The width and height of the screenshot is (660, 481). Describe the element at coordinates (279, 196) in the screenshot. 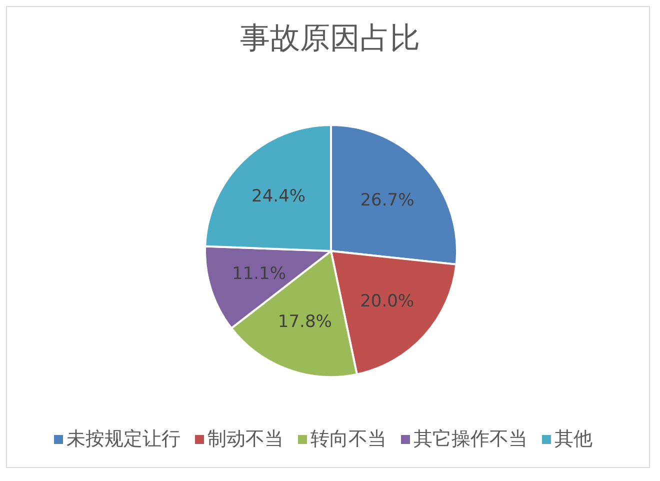

I see `data-label: 24.4%` at that location.